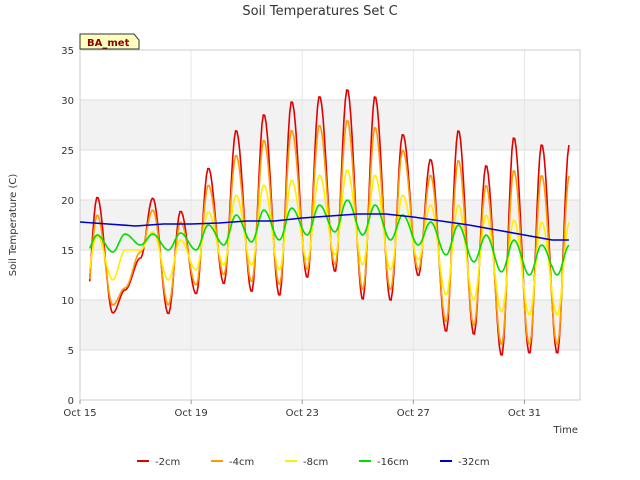  Describe the element at coordinates (13, 225) in the screenshot. I see `y-axis-label: Soil Temperature (C)` at that location.